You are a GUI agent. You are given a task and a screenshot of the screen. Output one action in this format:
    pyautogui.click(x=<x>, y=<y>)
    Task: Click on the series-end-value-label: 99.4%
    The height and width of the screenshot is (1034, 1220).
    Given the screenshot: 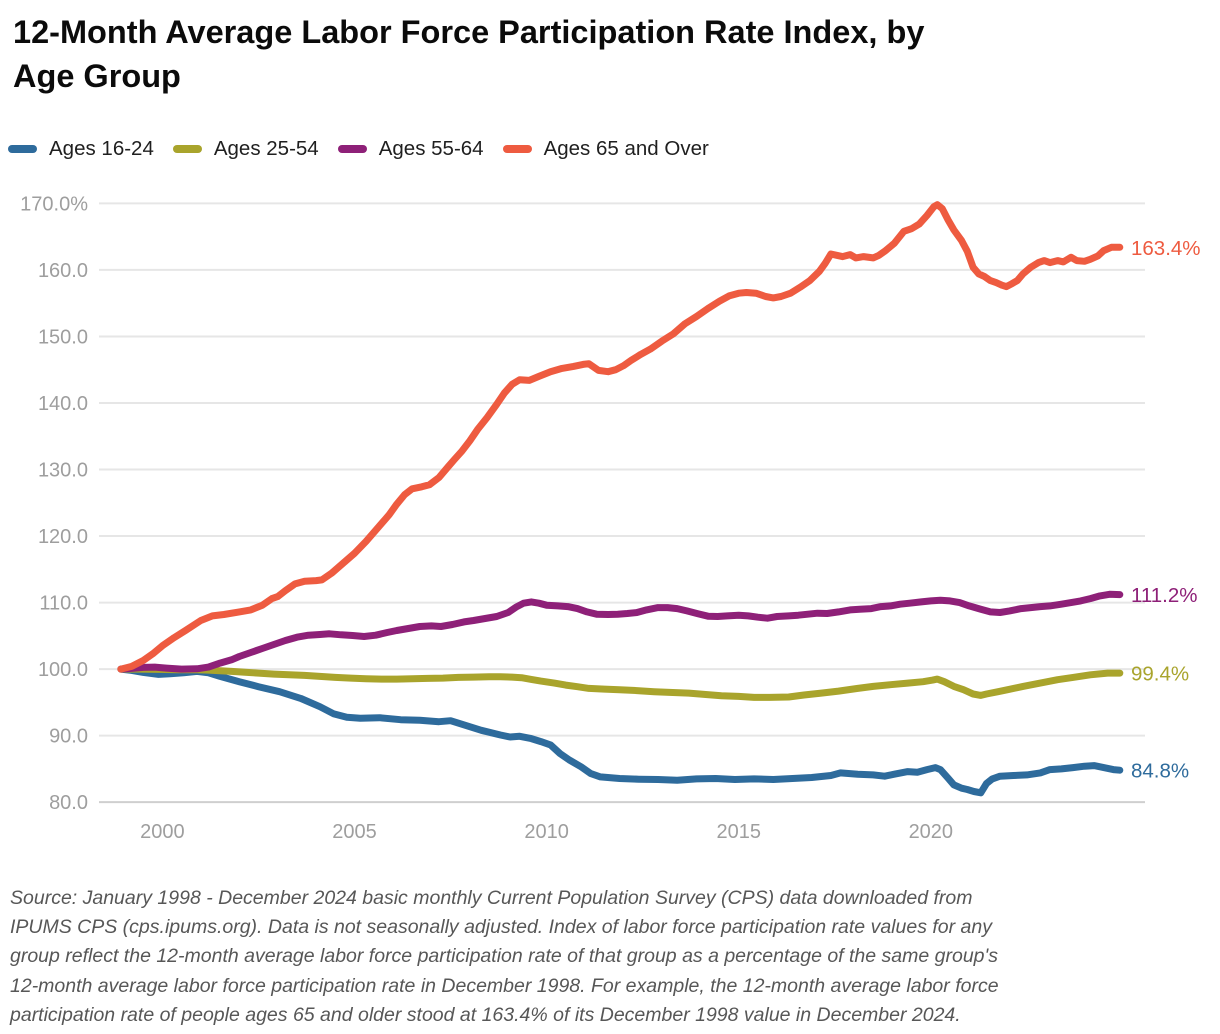 What is the action you would take?
    pyautogui.click(x=1160, y=674)
    